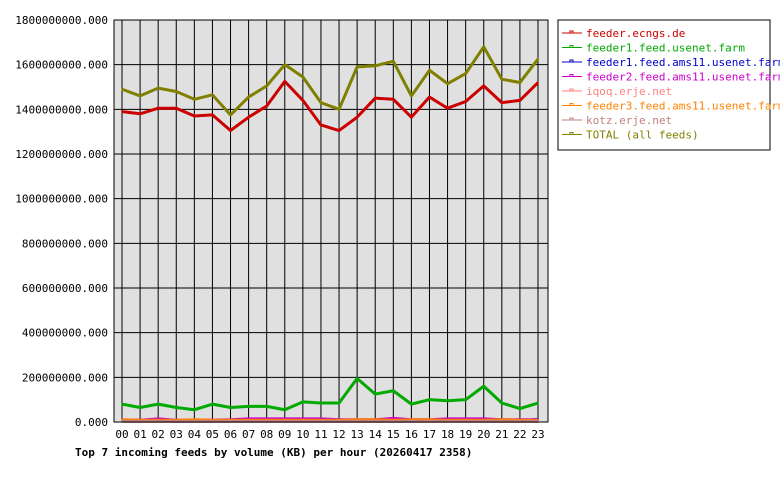 This screenshot has height=480, width=780. I want to click on x-tick-label: 08, so click(266, 434).